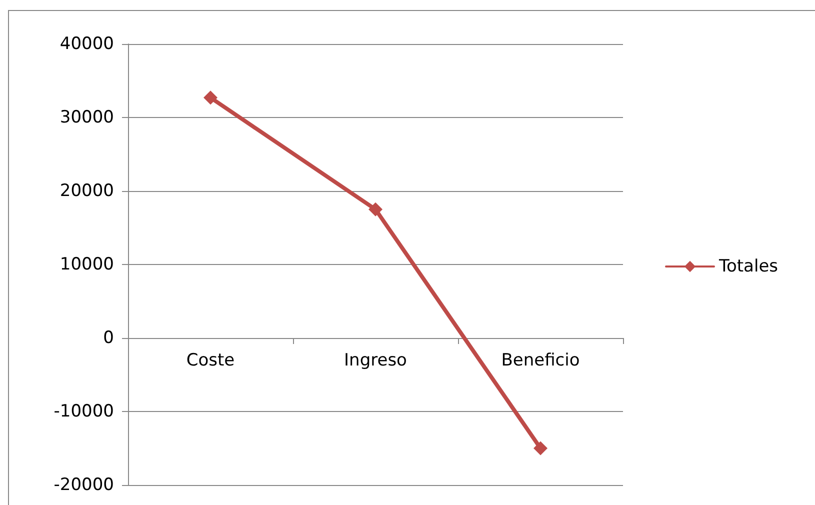 This screenshot has height=505, width=815. Describe the element at coordinates (540, 360) in the screenshot. I see `x-tick-label: Beneficio` at that location.